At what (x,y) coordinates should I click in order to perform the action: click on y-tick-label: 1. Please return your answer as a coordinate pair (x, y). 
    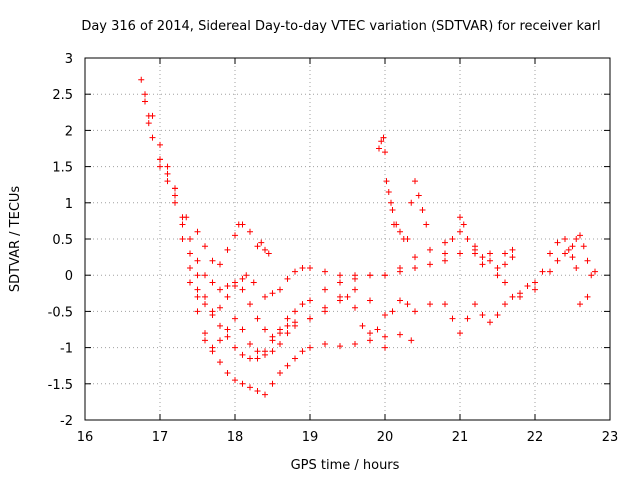
    Looking at the image, I should click on (69, 204).